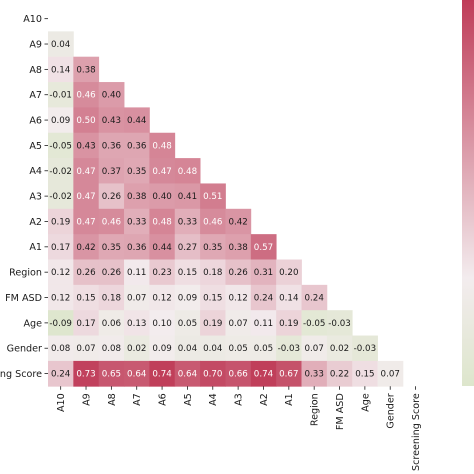 Image resolution: width=474 pixels, height=474 pixels. I want to click on cell-value-label: 0.35, so click(111, 248).